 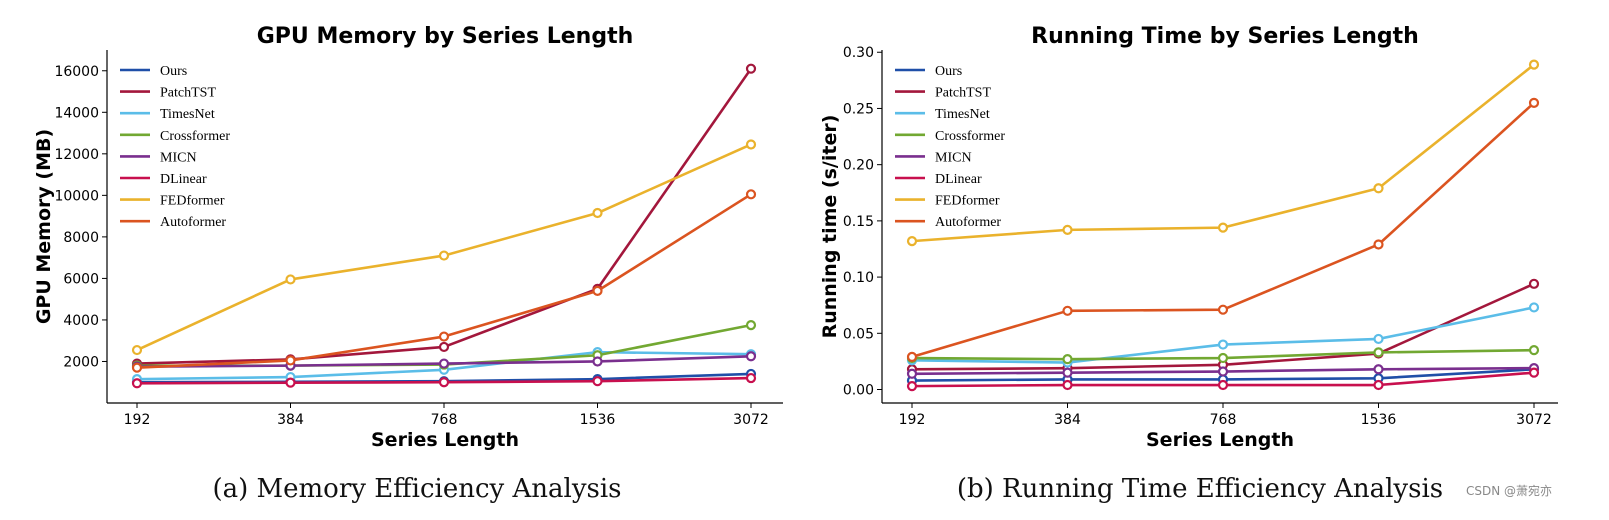 What do you see at coordinates (1509, 490) in the screenshot?
I see `watermark: CSDN @萧宛亦` at bounding box center [1509, 490].